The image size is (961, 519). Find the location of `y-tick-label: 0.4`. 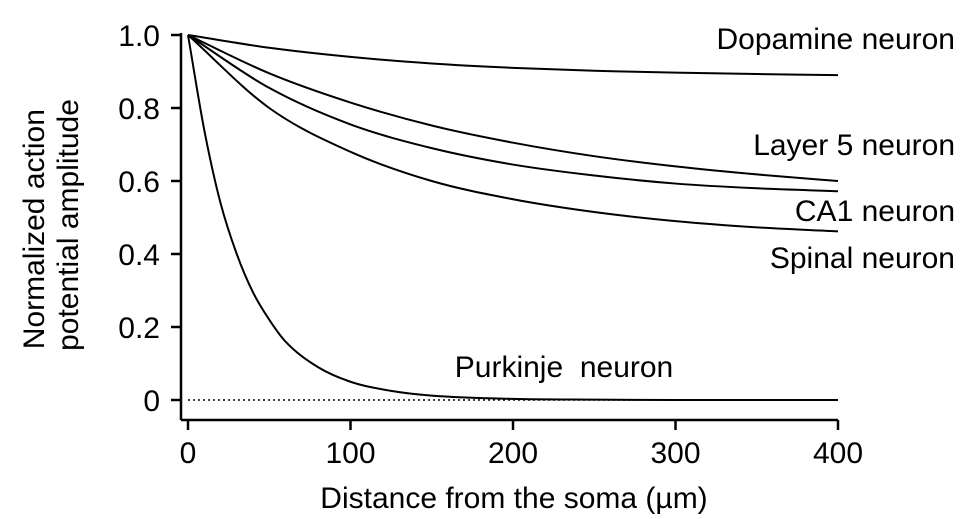

y-tick-label: 0.4 is located at coordinates (139, 255).